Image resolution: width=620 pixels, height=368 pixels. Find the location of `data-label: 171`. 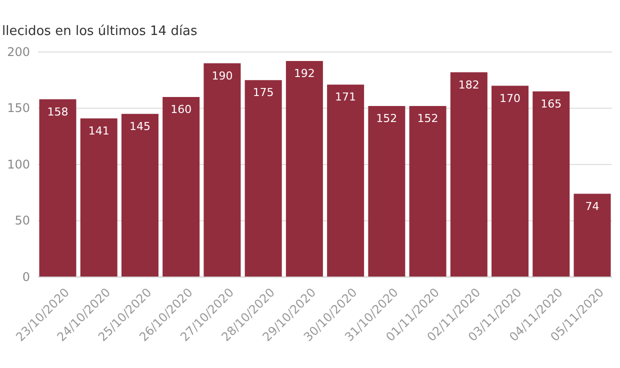

data-label: 171 is located at coordinates (345, 97).